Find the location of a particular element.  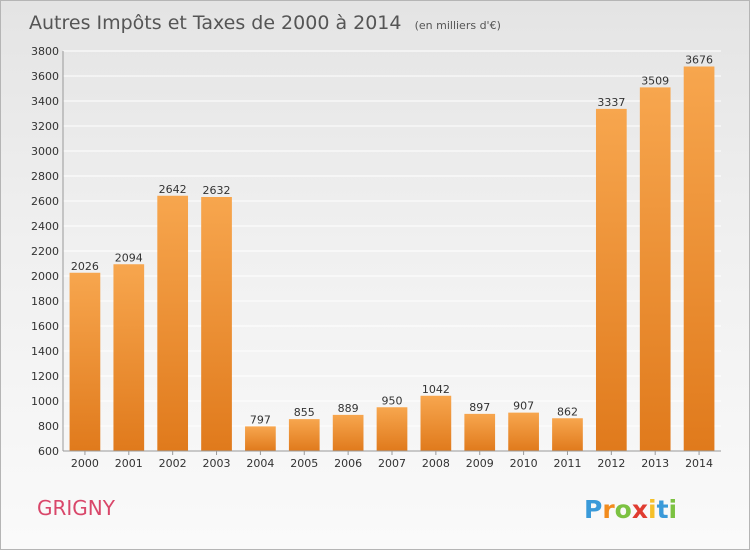

x-tick-label: 2008 is located at coordinates (436, 463).